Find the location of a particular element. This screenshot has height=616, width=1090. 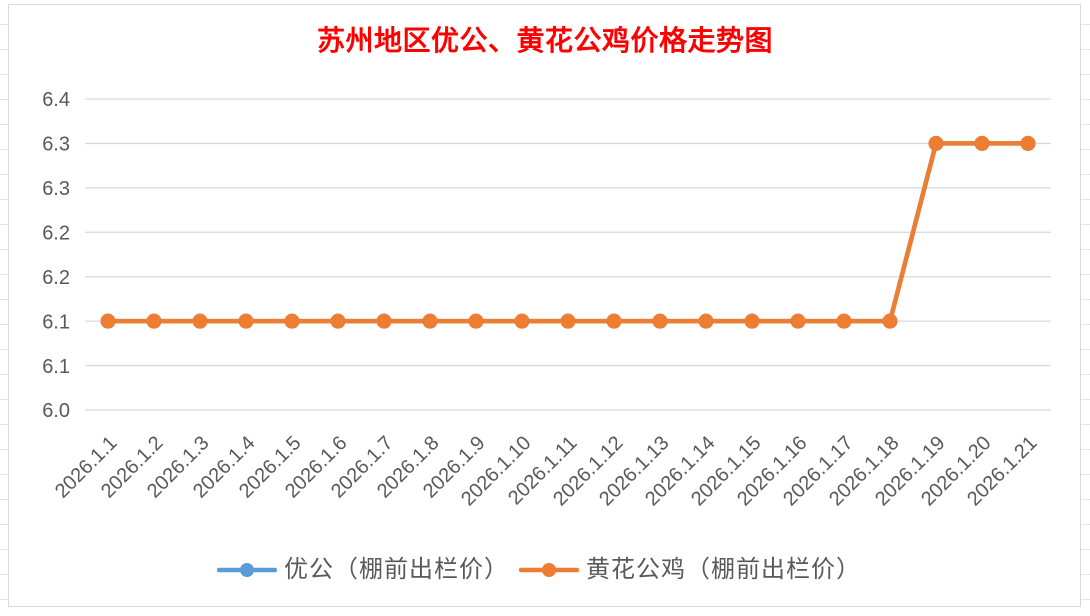

legend: 优公（棚前出栏价） 黄花公鸡（棚前出栏价） is located at coordinates (539, 570).